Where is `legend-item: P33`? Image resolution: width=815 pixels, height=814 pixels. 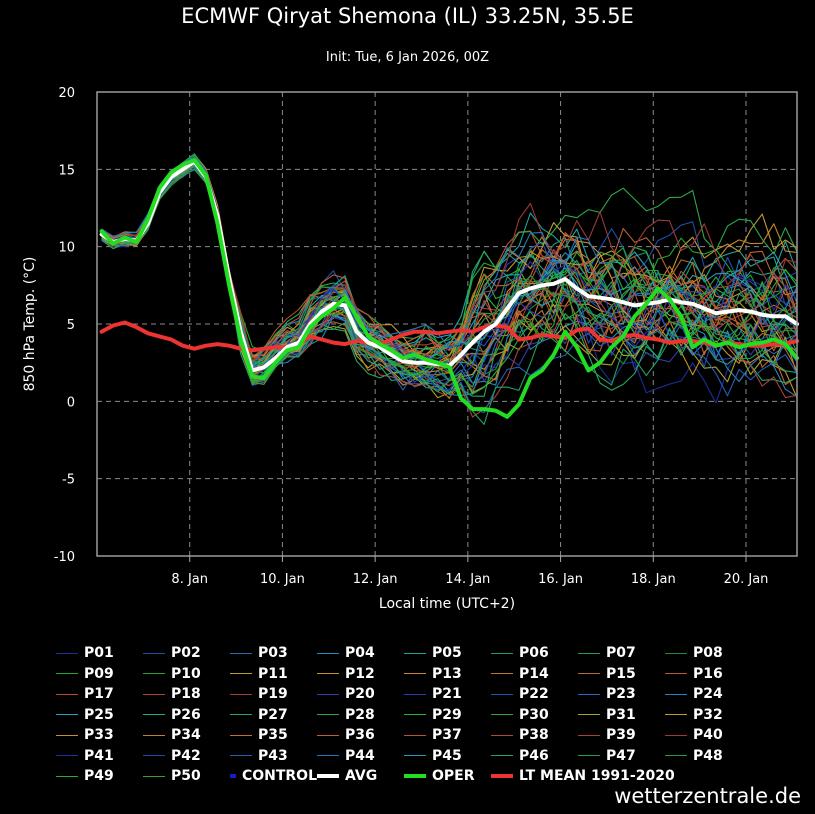 legend-item: P33 is located at coordinates (99, 735).